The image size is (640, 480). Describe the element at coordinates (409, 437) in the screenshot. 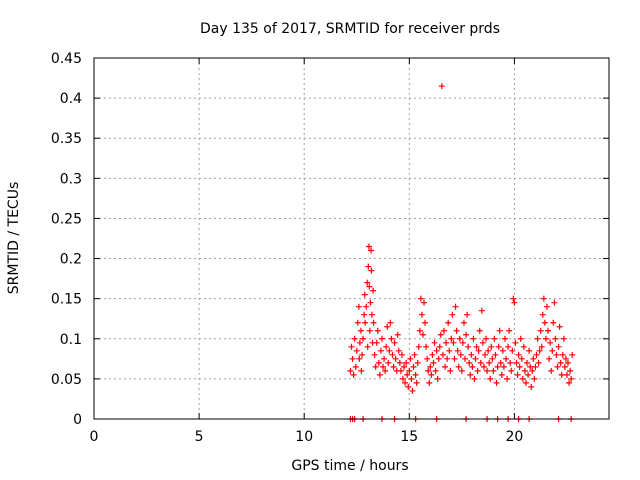

I see `x-tick-label: 15` at that location.